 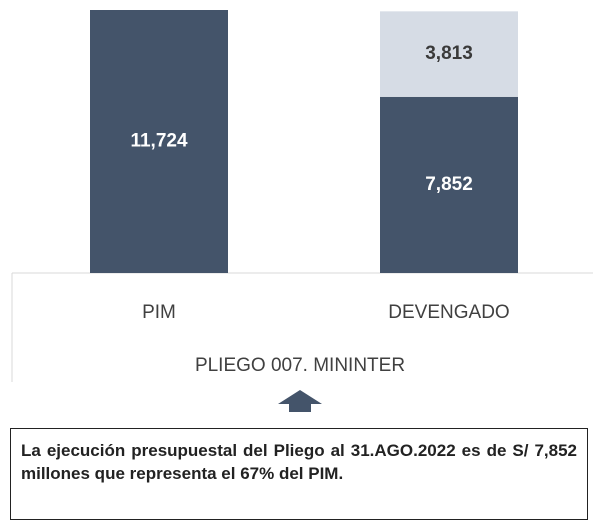 What do you see at coordinates (448, 312) in the screenshot?
I see `x-tick-label: DEVENGADO` at bounding box center [448, 312].